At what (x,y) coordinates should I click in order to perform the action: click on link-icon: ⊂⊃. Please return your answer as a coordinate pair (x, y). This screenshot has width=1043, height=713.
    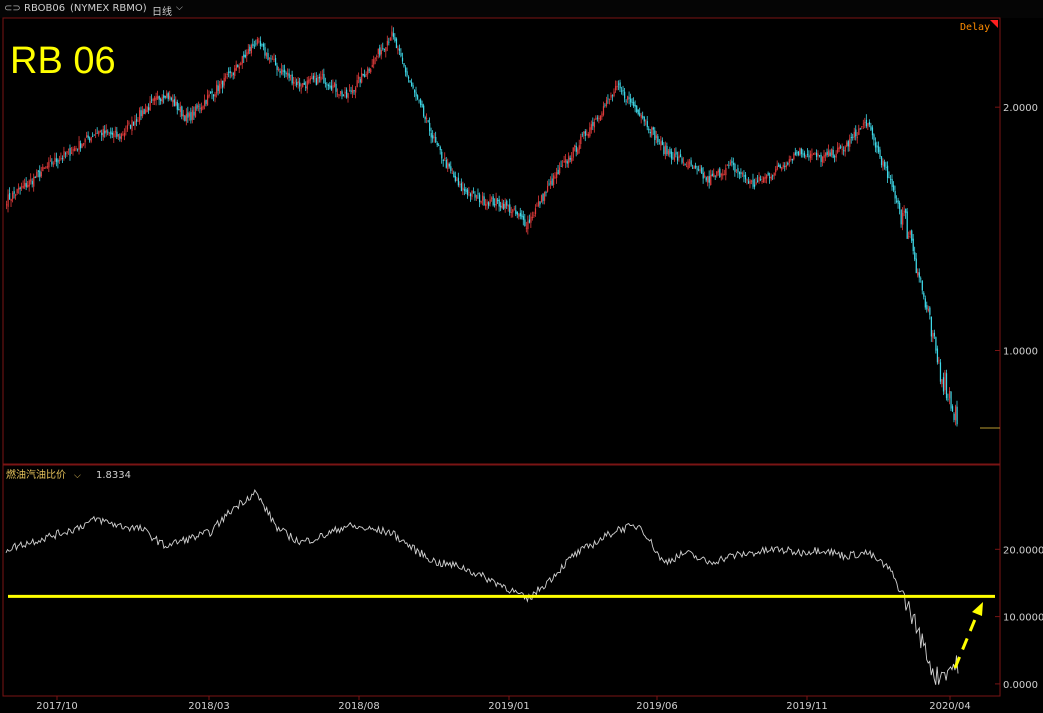
    Looking at the image, I should click on (12, 8).